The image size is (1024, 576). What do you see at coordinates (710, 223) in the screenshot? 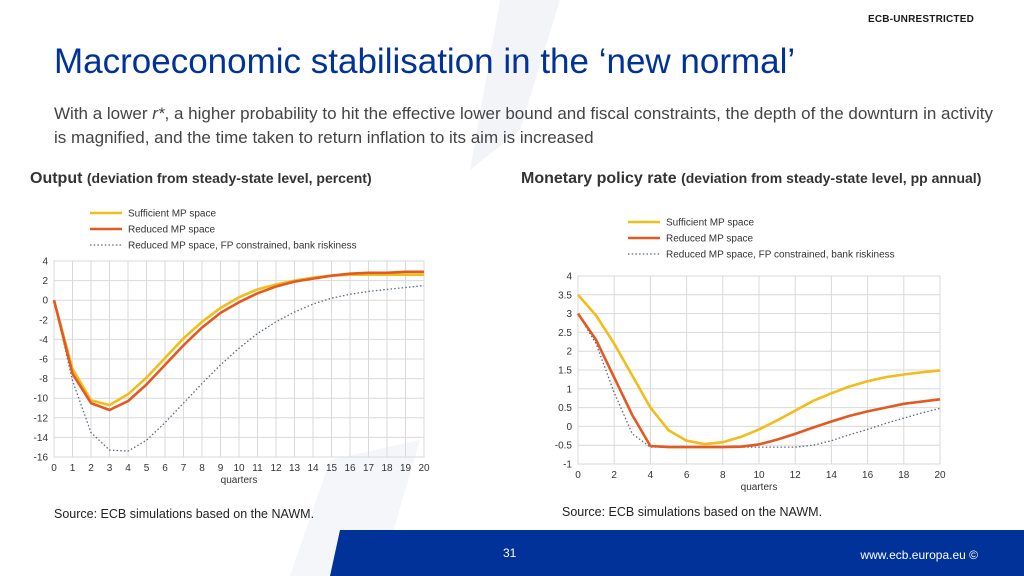
I see `policy-rate-legend-label-1: Sufficient MP space` at bounding box center [710, 223].